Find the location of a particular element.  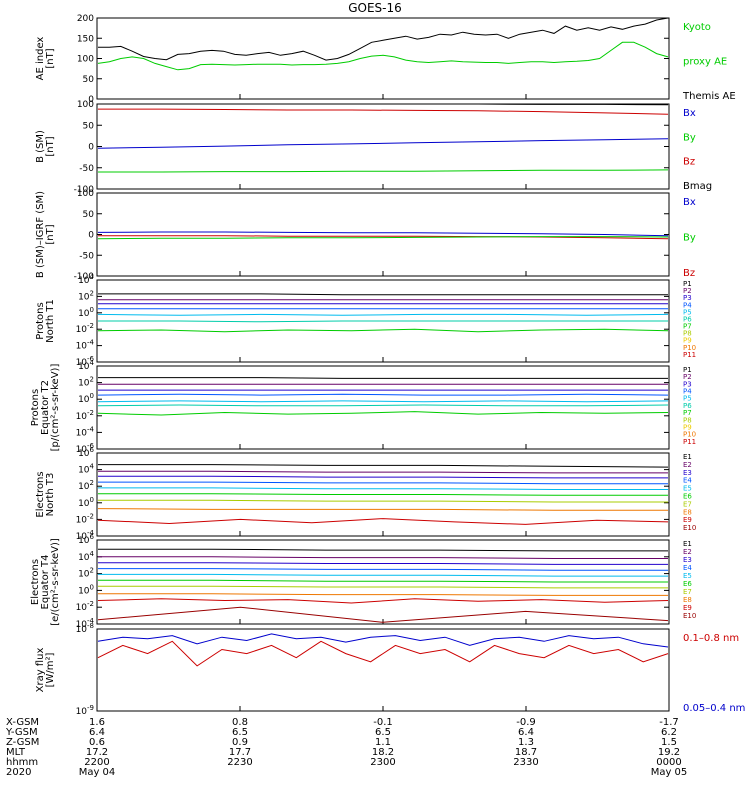

legend-entry: Themis AE is located at coordinates (709, 96).